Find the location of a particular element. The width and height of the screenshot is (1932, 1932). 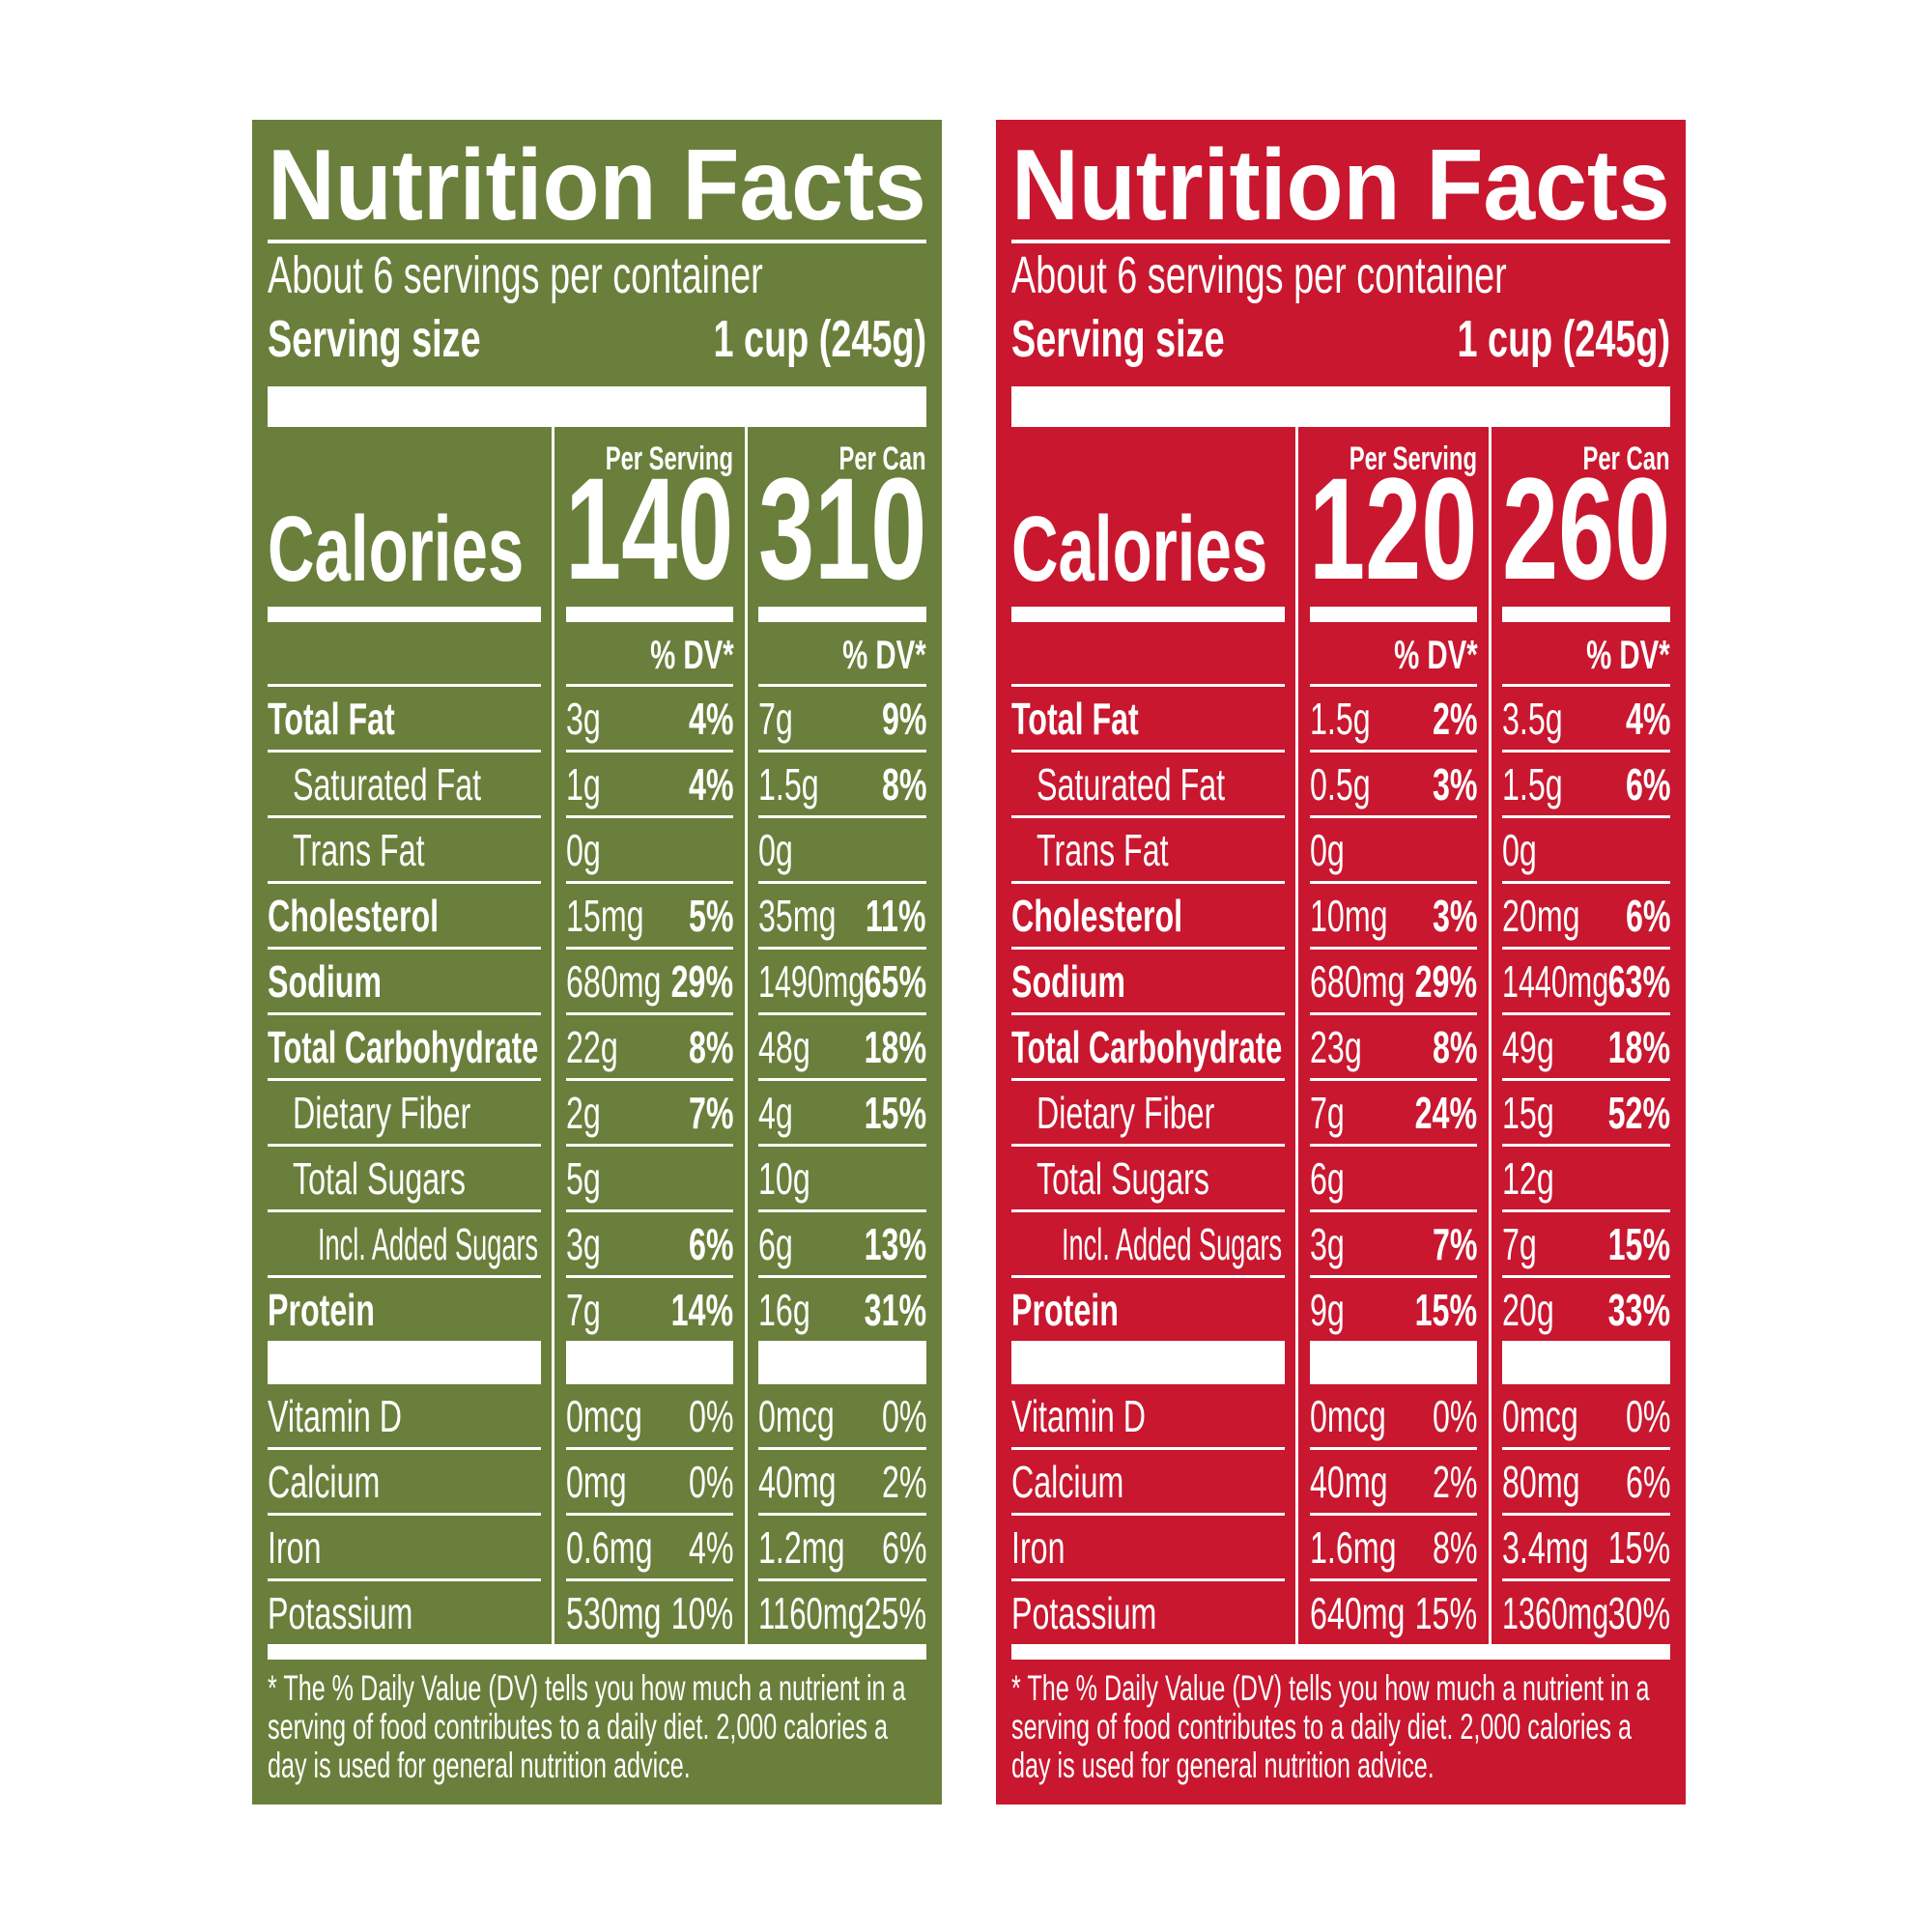

amount: 0.6mg is located at coordinates (609, 1547).